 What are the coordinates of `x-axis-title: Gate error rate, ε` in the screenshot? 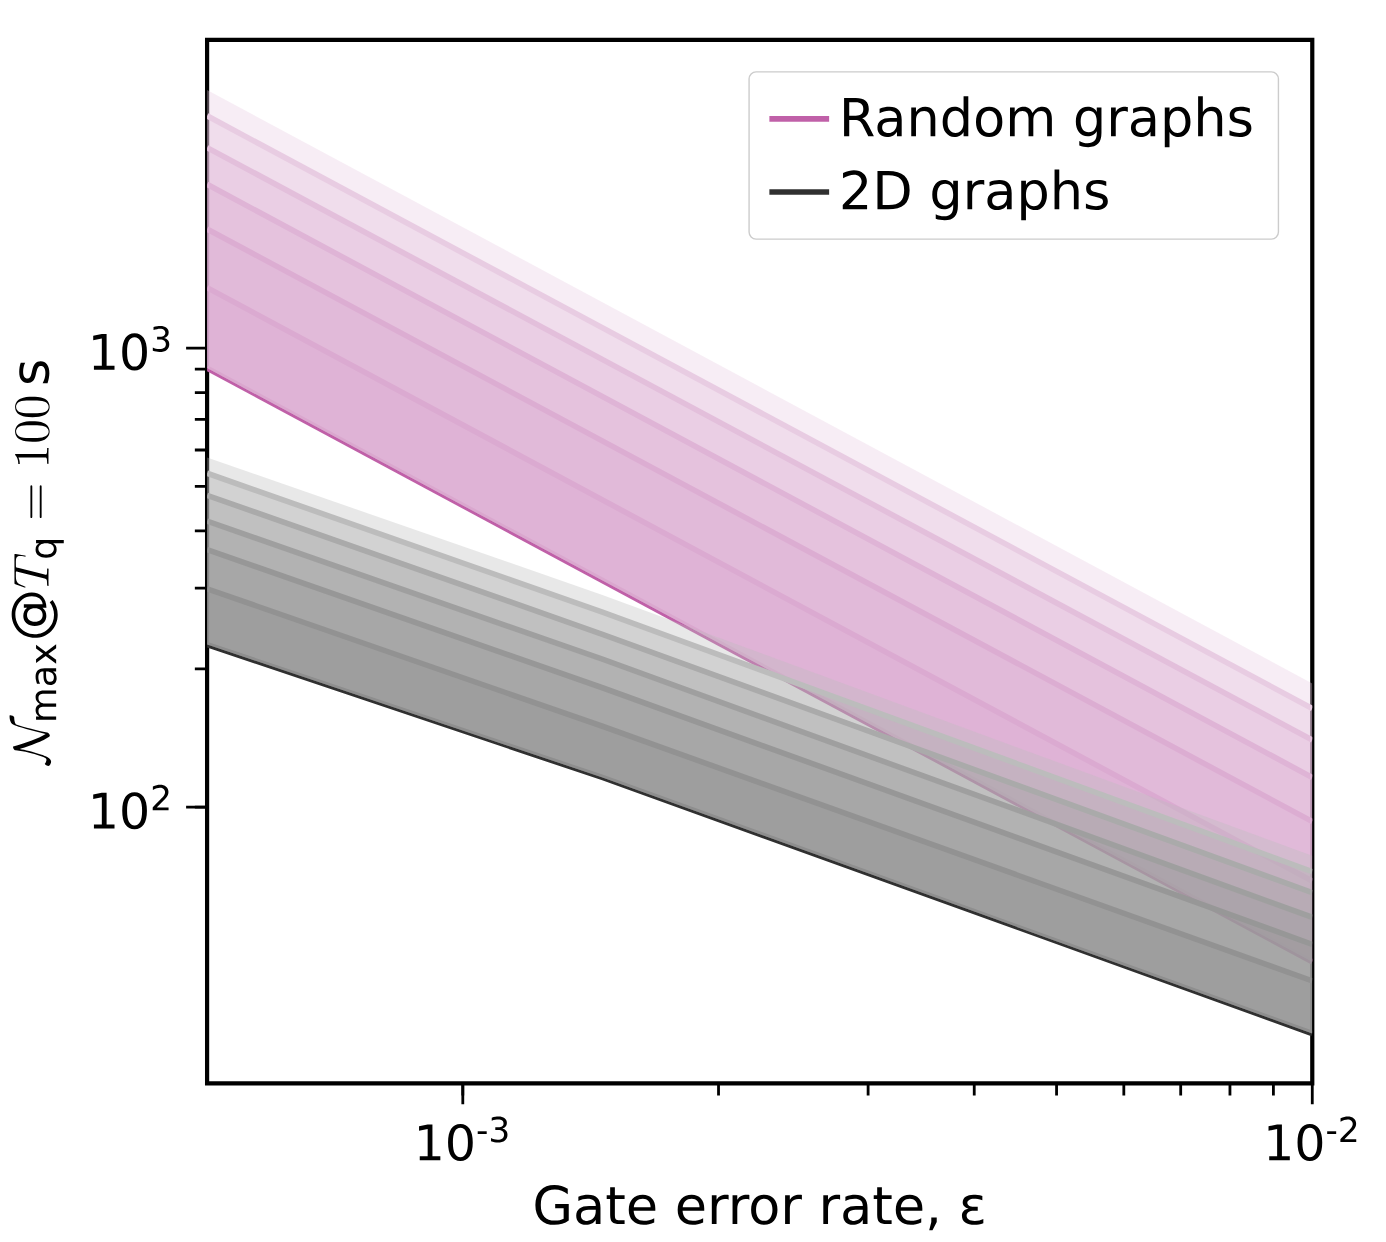 It's located at (759, 1208).